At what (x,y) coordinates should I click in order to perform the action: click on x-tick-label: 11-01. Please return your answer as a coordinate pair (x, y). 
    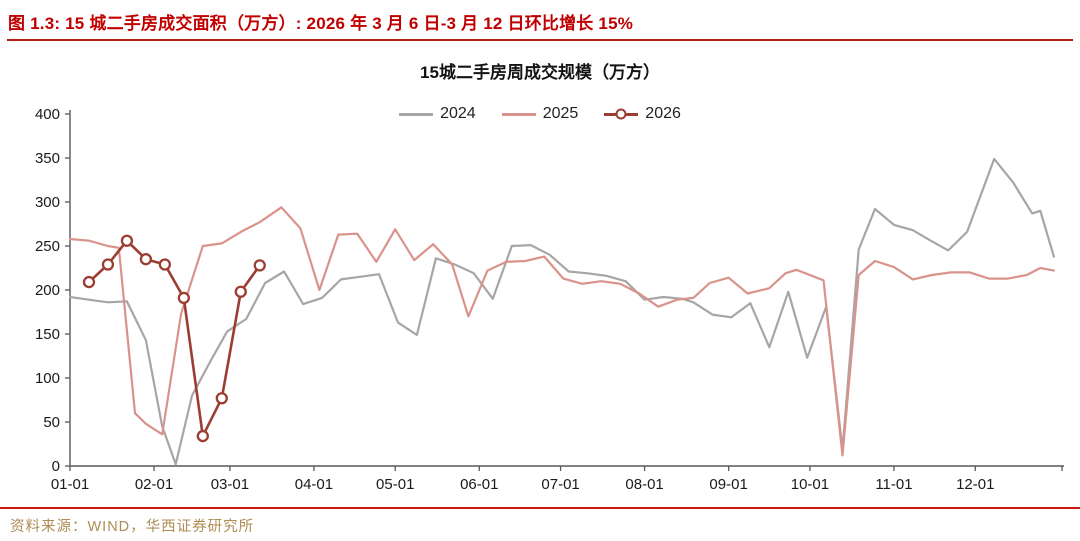
    Looking at the image, I should click on (893, 484).